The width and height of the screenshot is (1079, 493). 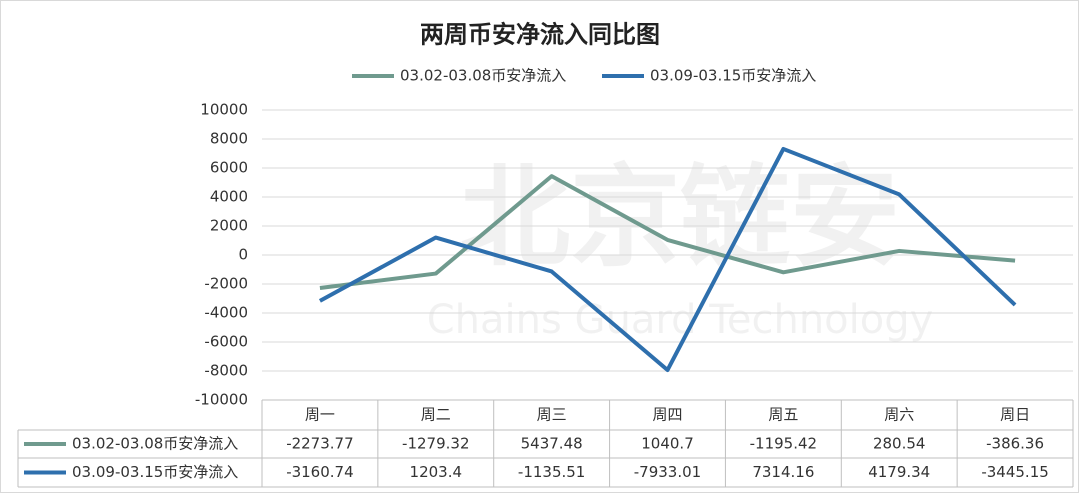 I want to click on table-value: 1040.7, so click(x=667, y=444).